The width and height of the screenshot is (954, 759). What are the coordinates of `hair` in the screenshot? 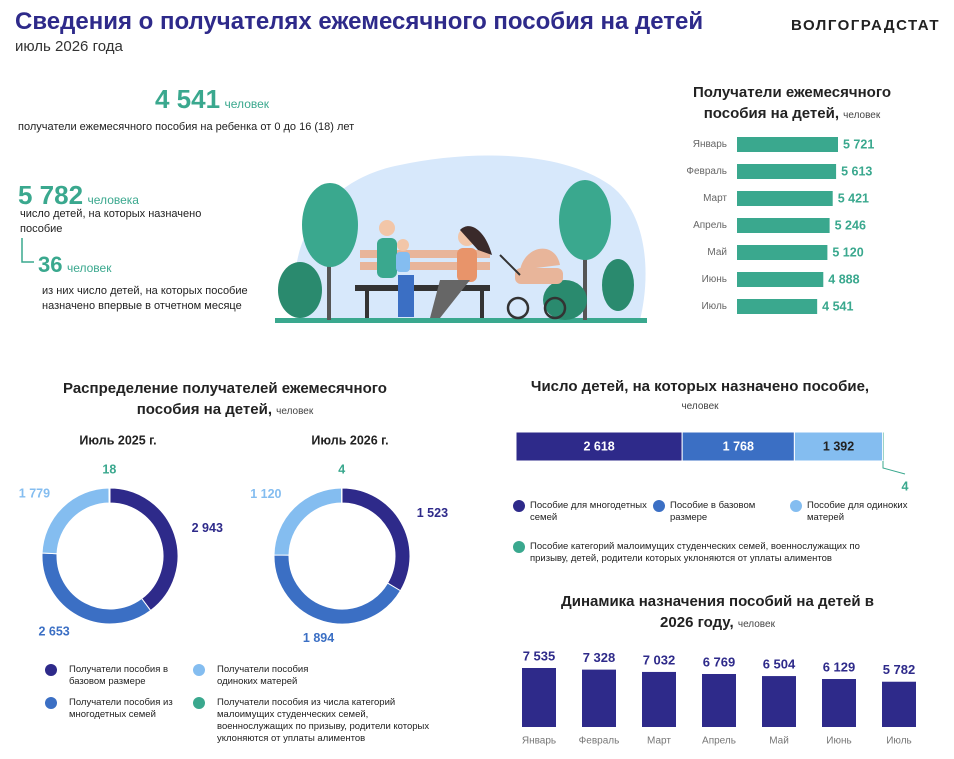 It's located at (476, 240).